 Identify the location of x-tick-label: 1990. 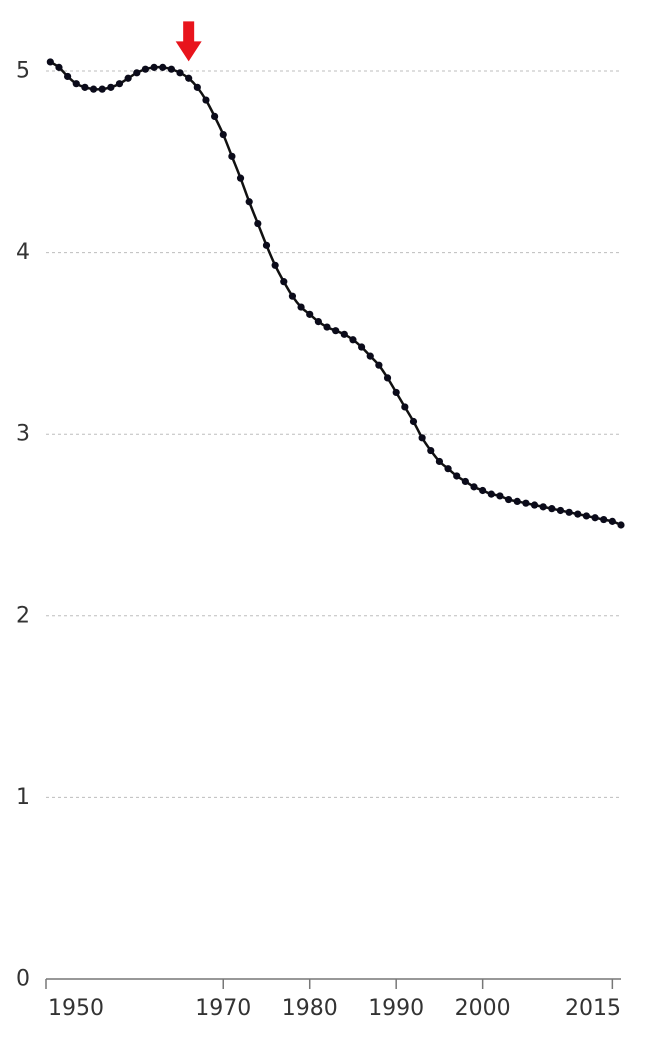
(396, 1008).